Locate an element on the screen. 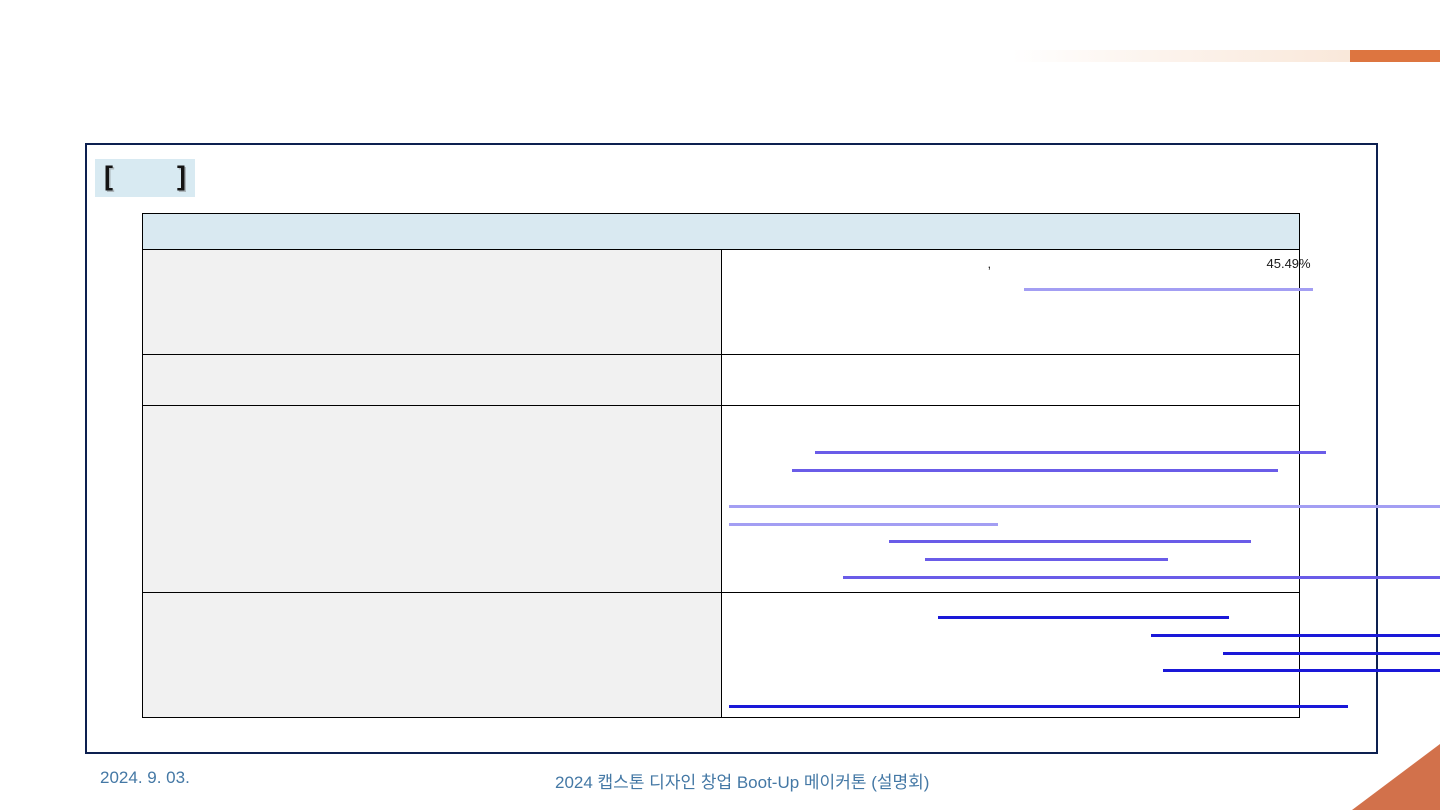  row1-label-cell is located at coordinates (432, 302).